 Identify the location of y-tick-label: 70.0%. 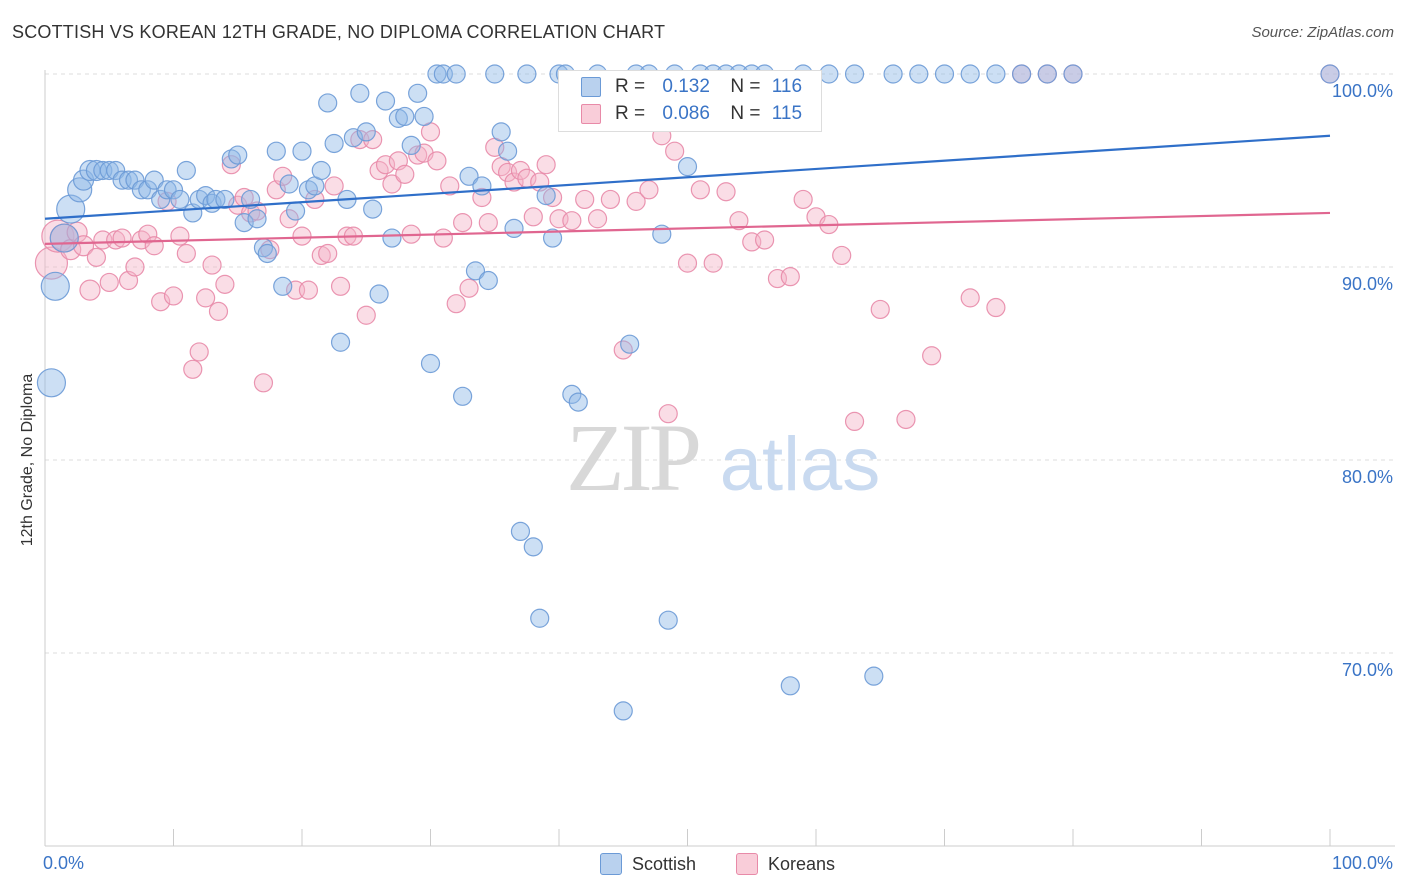
(1367, 670).